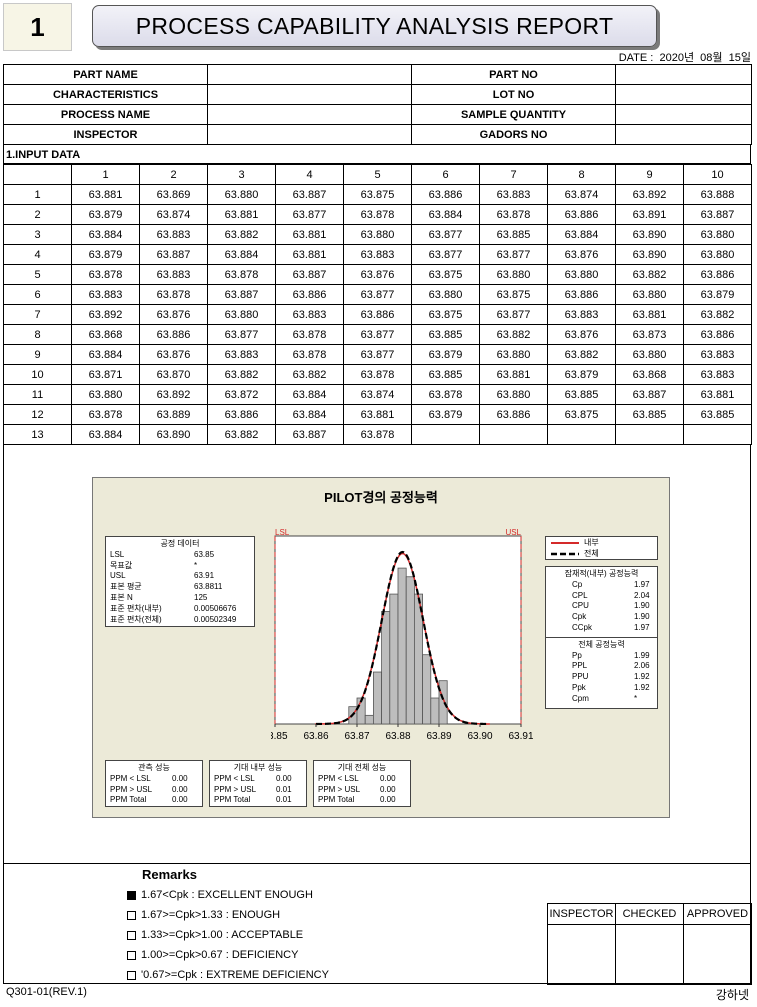 The height and width of the screenshot is (1007, 757). I want to click on corner-cell, so click(37, 174).